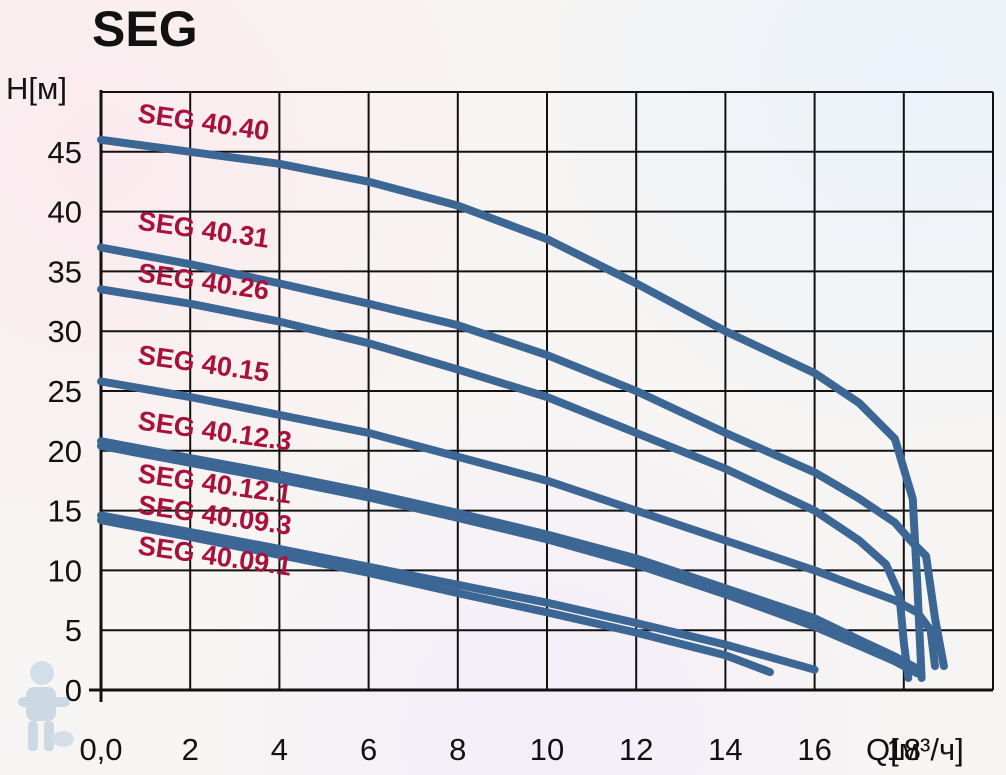 The height and width of the screenshot is (775, 1006). I want to click on x-tick-label: 10, so click(547, 749).